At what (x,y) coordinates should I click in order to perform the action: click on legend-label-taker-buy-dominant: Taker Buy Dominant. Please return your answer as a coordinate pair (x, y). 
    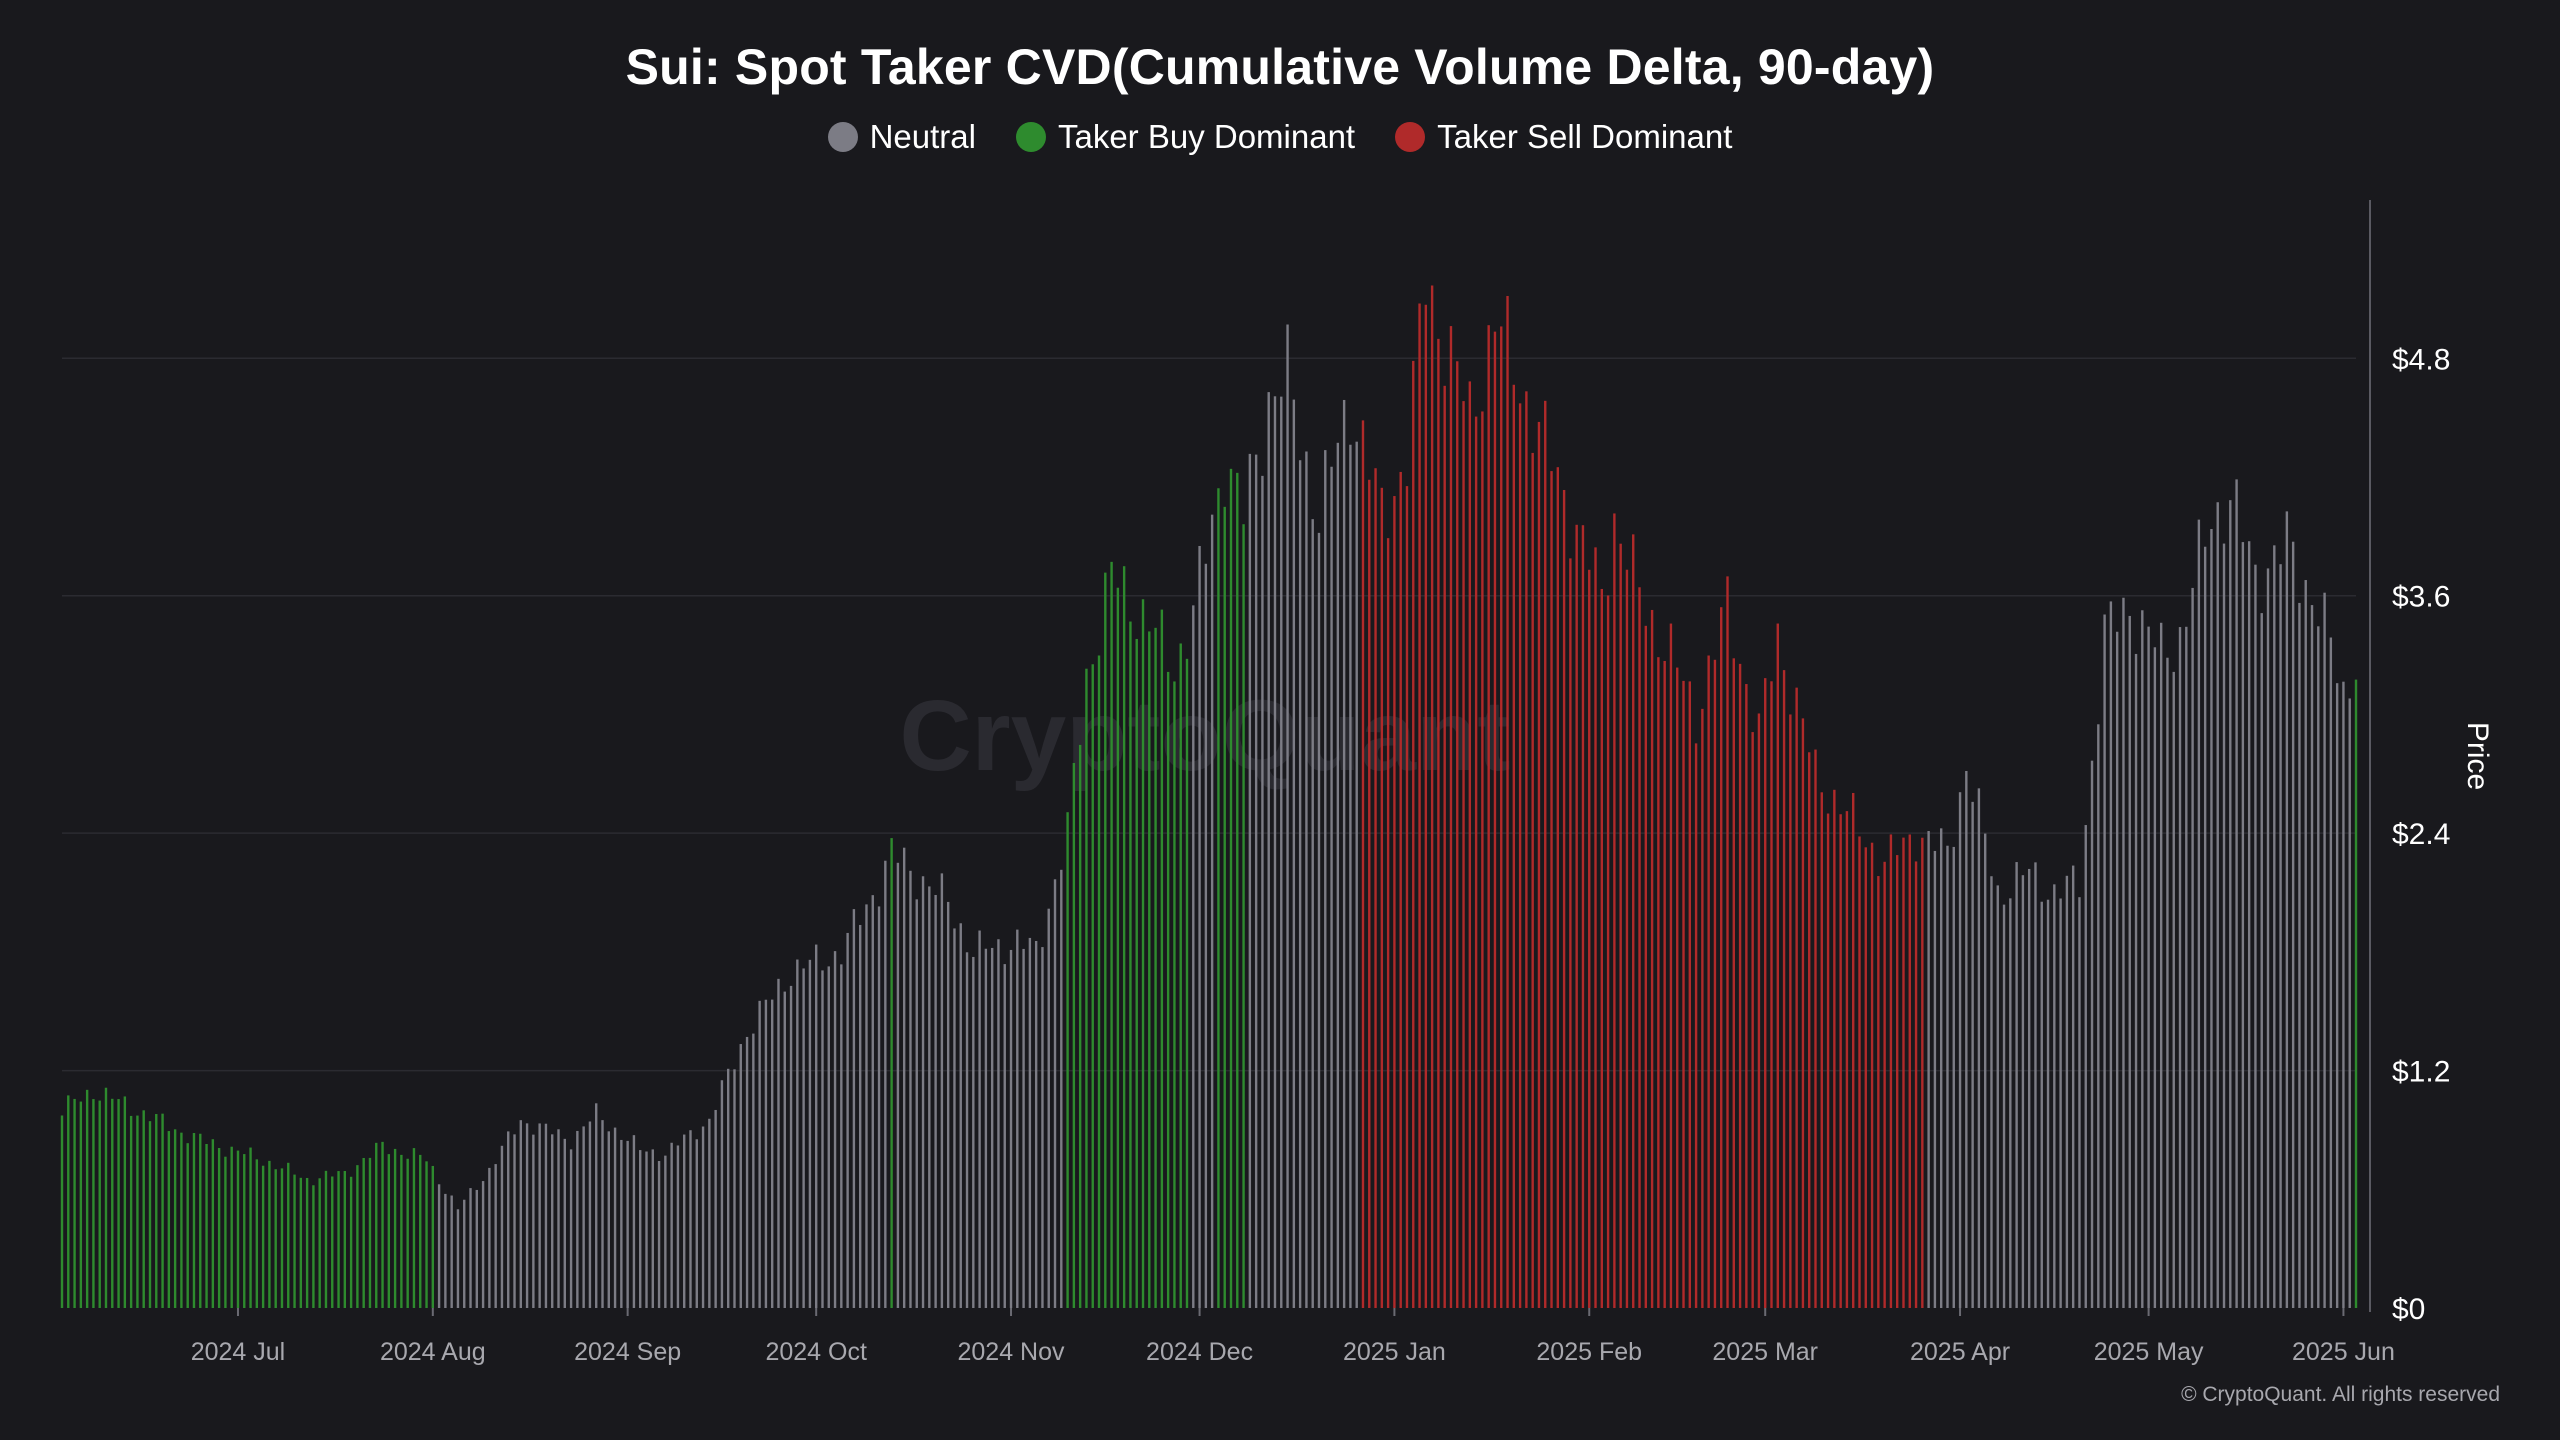
    Looking at the image, I should click on (1206, 136).